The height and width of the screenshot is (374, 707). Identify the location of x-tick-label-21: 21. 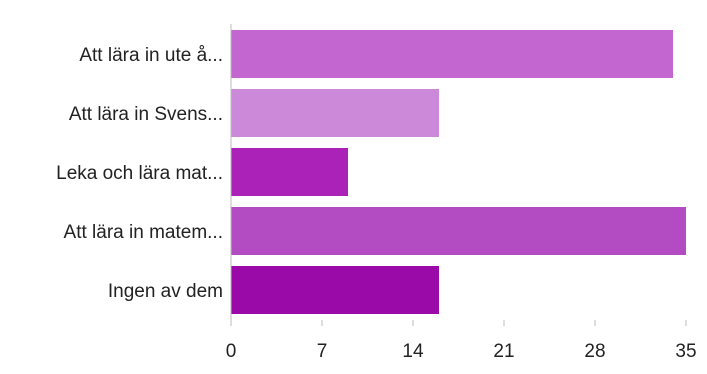
(503, 351).